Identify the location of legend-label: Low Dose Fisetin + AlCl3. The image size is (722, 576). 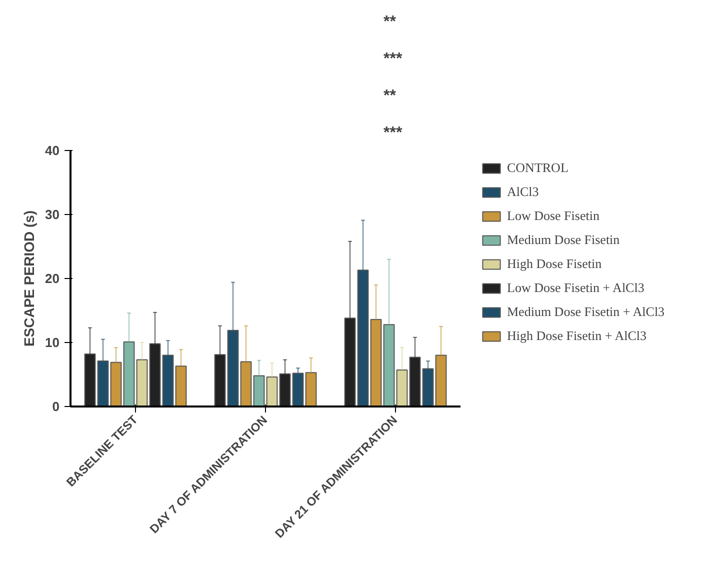
(575, 288).